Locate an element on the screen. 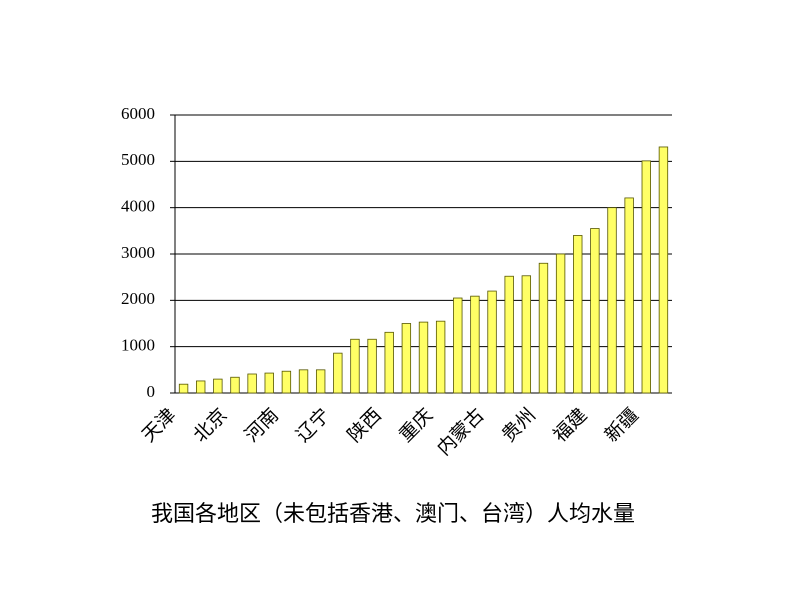  x-tick-label: 贵州 is located at coordinates (519, 425).